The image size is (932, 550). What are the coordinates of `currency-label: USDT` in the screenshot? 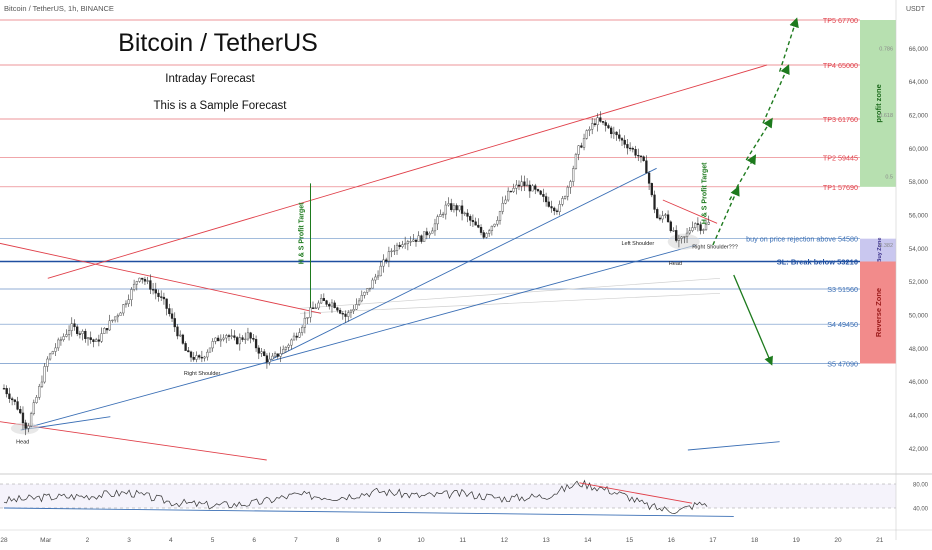 It's located at (916, 9).